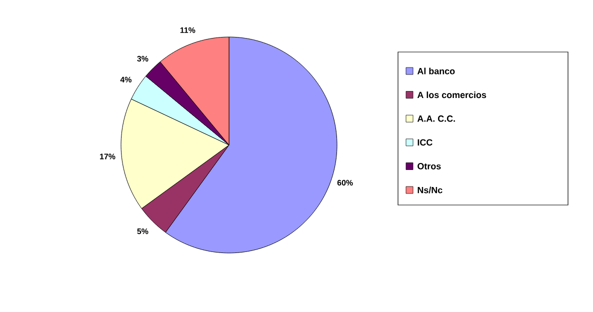  Describe the element at coordinates (451, 95) in the screenshot. I see `legend-label: A los comercios` at that location.